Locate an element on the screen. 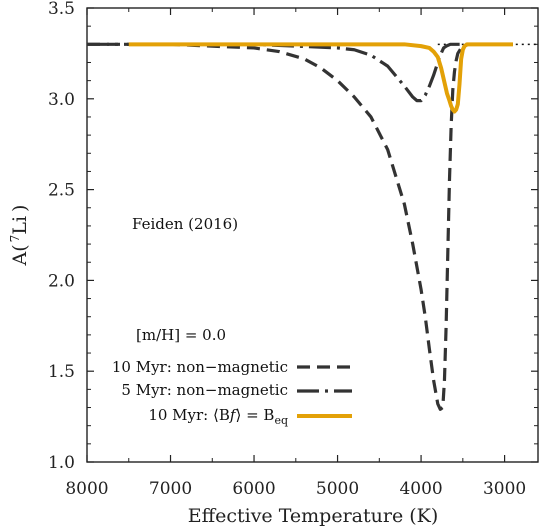 This screenshot has height=529, width=545. y-tick-label: 2.0 is located at coordinates (61, 281).